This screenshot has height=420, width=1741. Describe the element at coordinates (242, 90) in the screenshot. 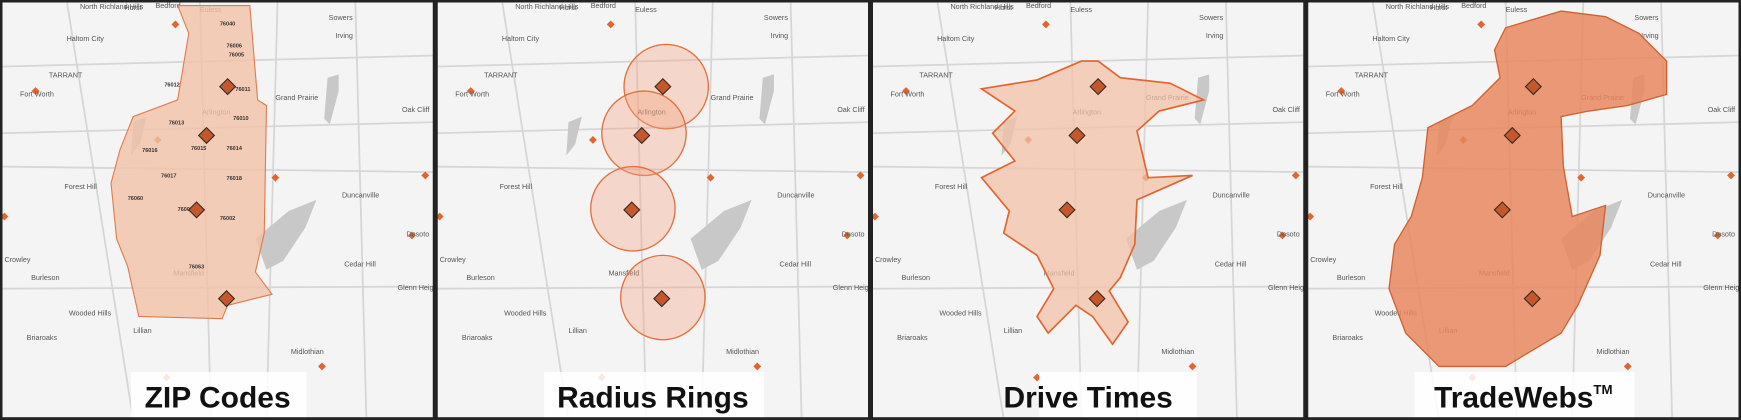

I see `zip-label: 76011` at that location.